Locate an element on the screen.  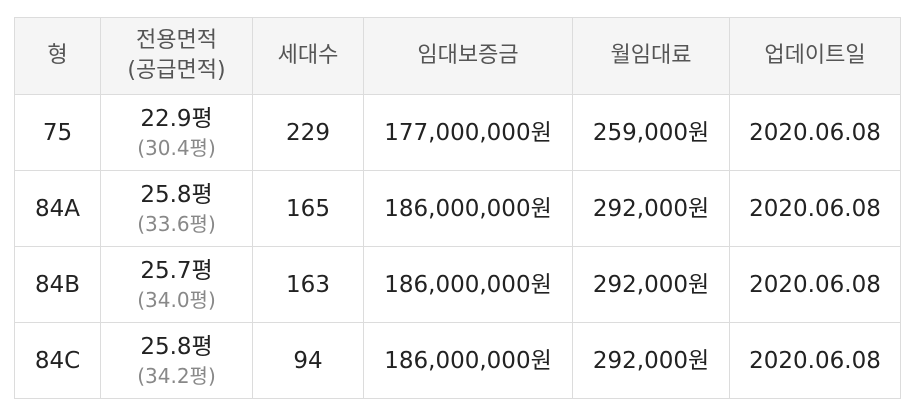
cell-exclusive-area: 22.9평 is located at coordinates (176, 118).